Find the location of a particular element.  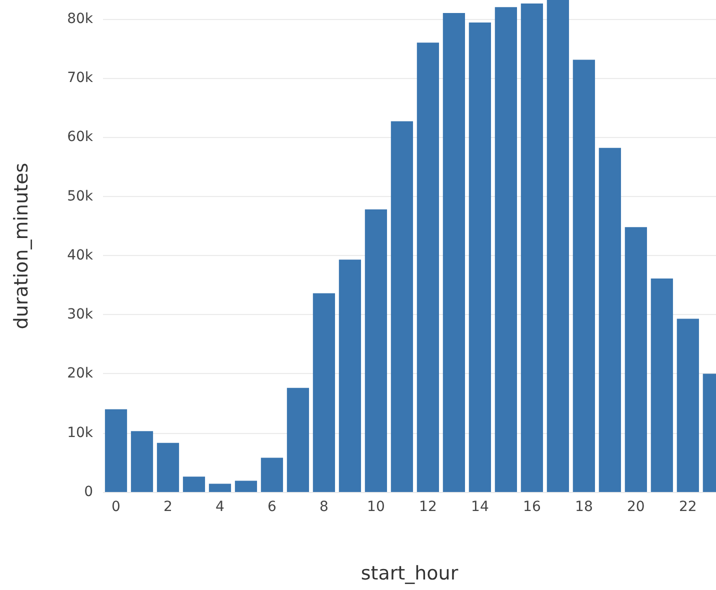

y-tick-label: 40k is located at coordinates (80, 255).